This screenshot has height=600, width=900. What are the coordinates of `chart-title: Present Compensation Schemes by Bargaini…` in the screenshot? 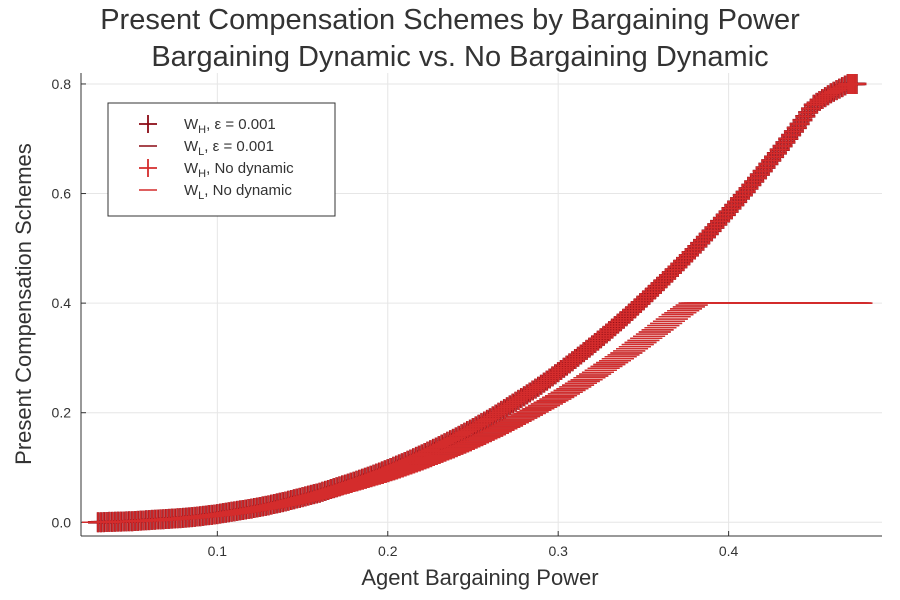 It's located at (450, 20).